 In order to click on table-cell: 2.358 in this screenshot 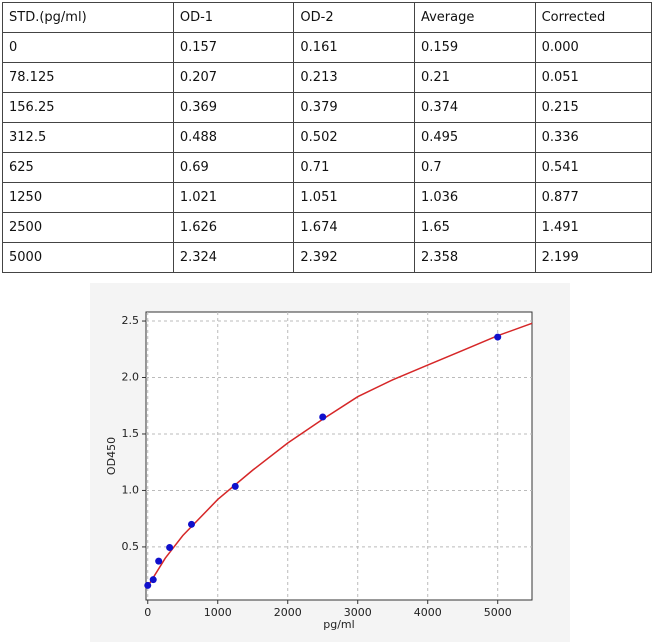, I will do `click(474, 257)`.